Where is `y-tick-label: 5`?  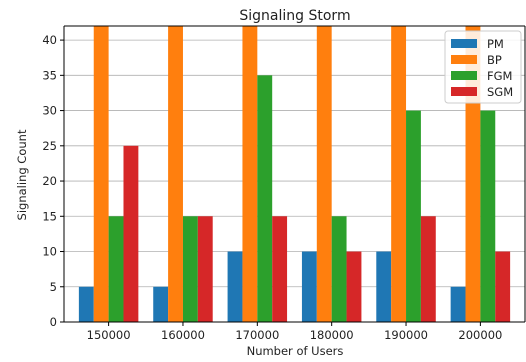 y-tick-label: 5 is located at coordinates (53, 287).